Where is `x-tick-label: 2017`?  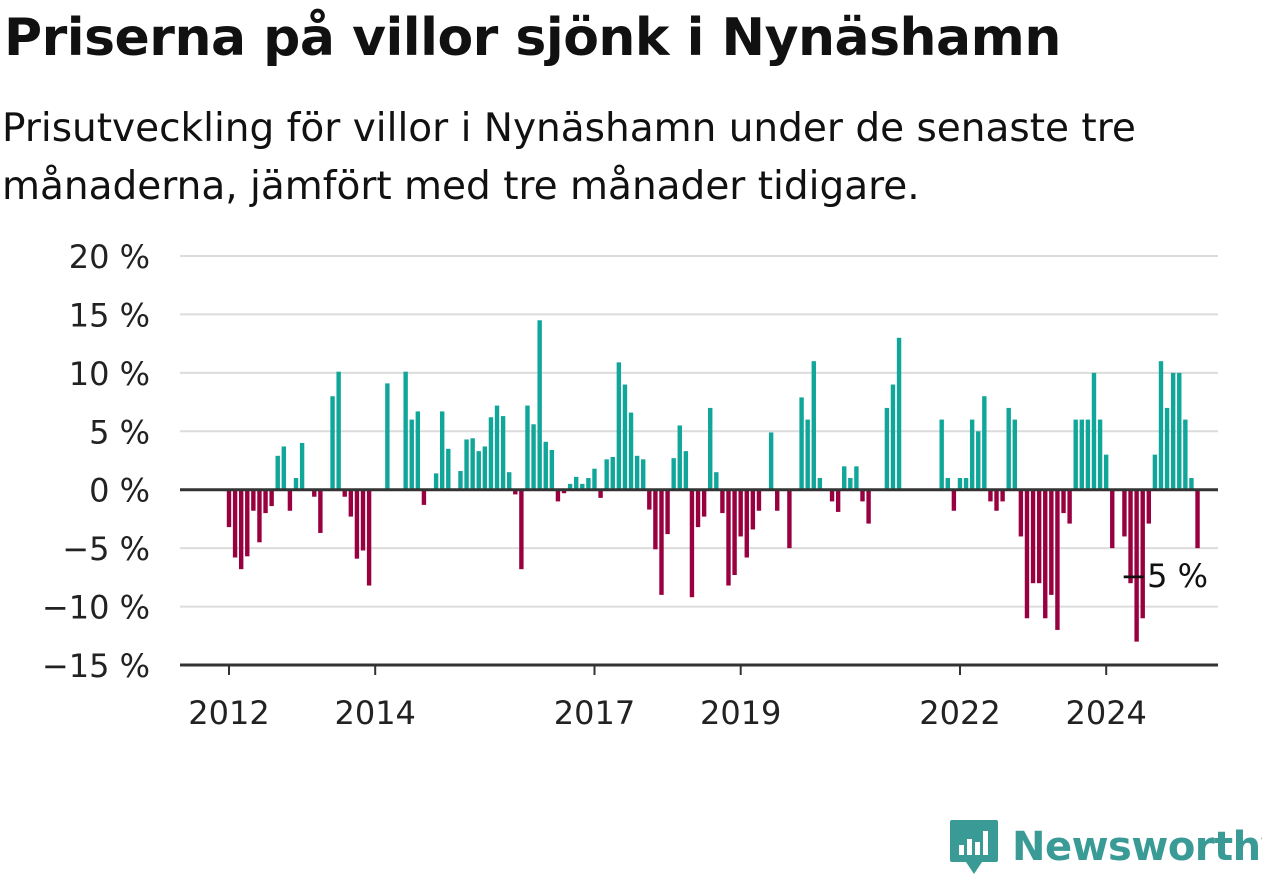 x-tick-label: 2017 is located at coordinates (594, 713).